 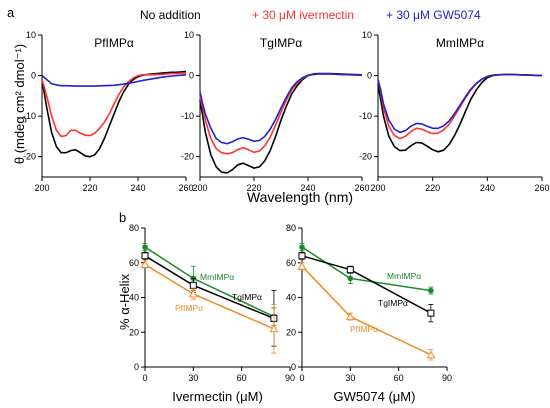 What do you see at coordinates (300, 197) in the screenshot?
I see `panel-a-x-axis-title: Wavelength (nm)` at bounding box center [300, 197].